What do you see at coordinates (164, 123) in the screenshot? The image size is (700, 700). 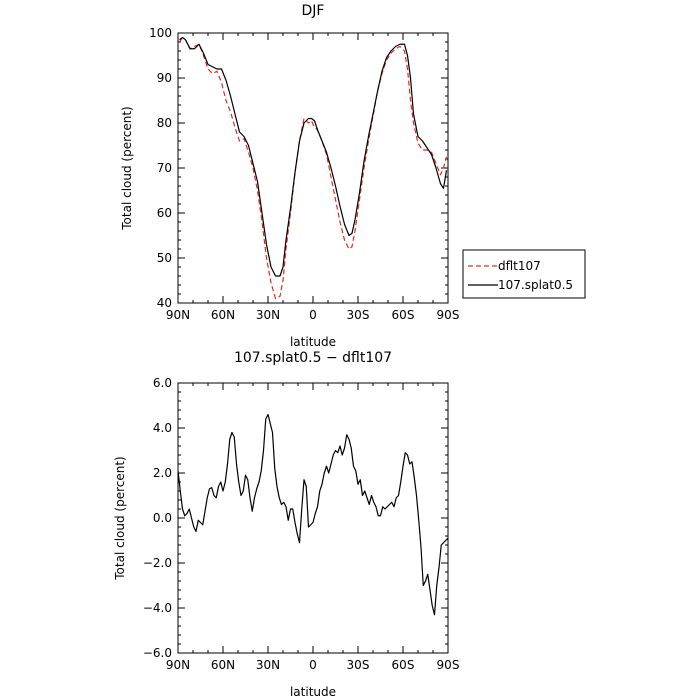 I see `y-tick-label: 80` at bounding box center [164, 123].